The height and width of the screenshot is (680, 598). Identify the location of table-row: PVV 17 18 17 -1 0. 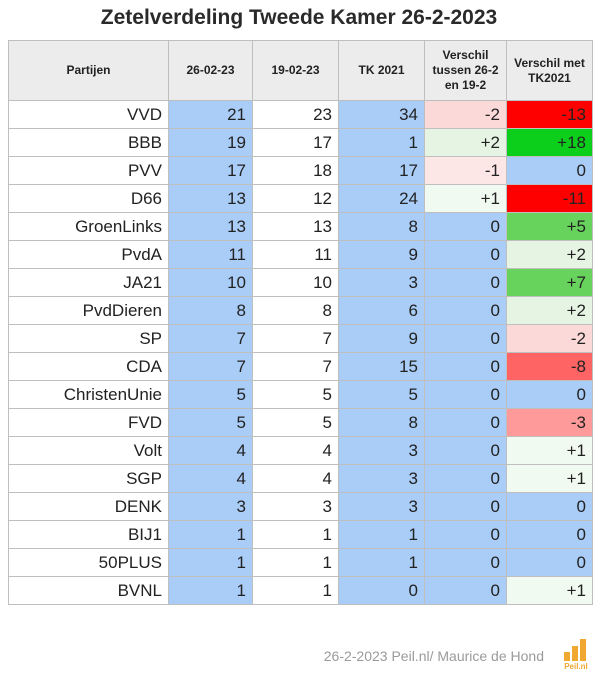
(300, 170).